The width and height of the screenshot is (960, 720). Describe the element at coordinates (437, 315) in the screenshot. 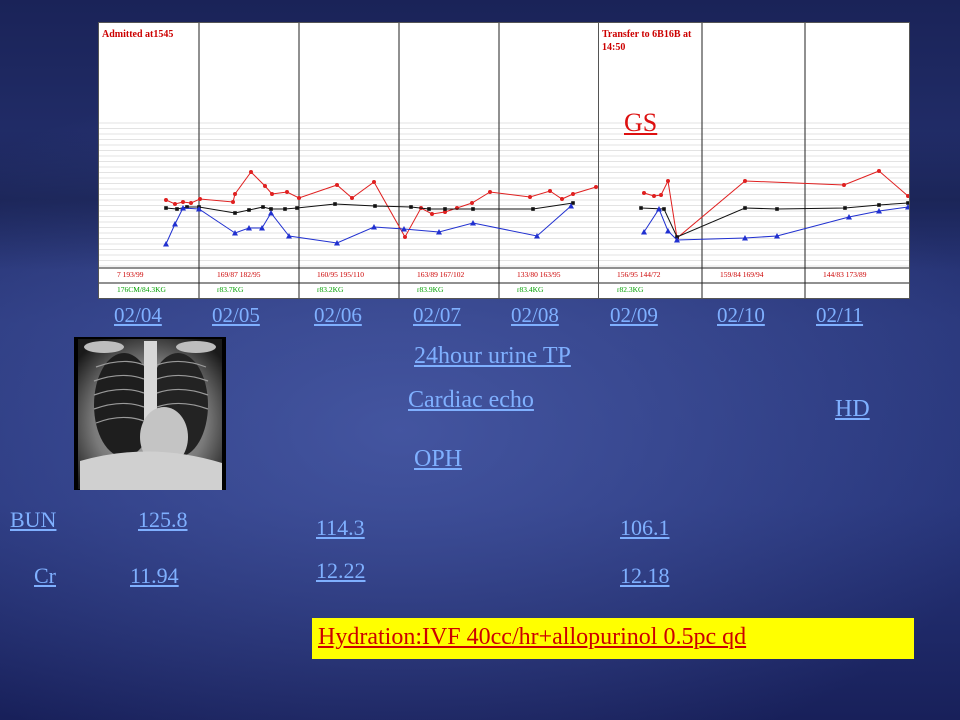

I see `date-0207: 02/07` at that location.